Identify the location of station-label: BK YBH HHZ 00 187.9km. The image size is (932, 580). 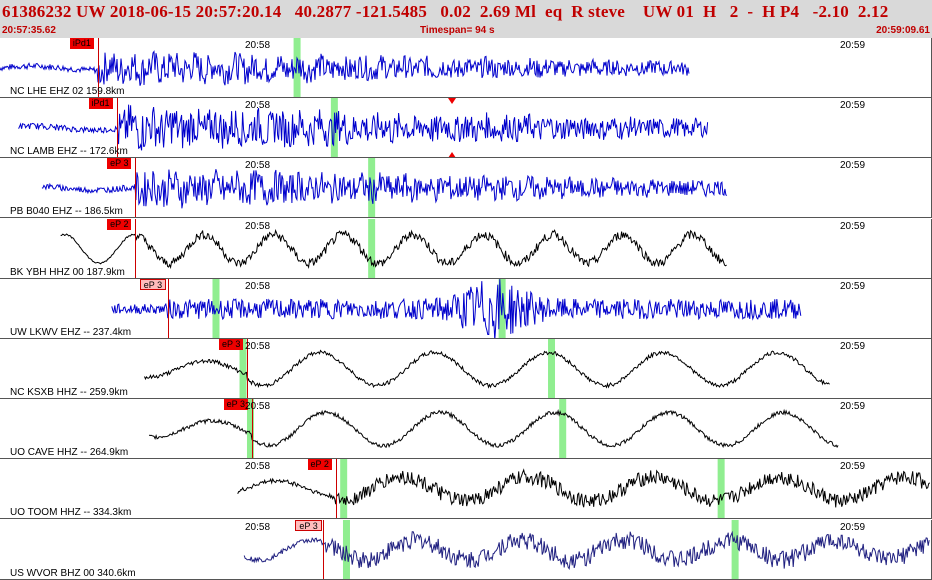
(67, 272).